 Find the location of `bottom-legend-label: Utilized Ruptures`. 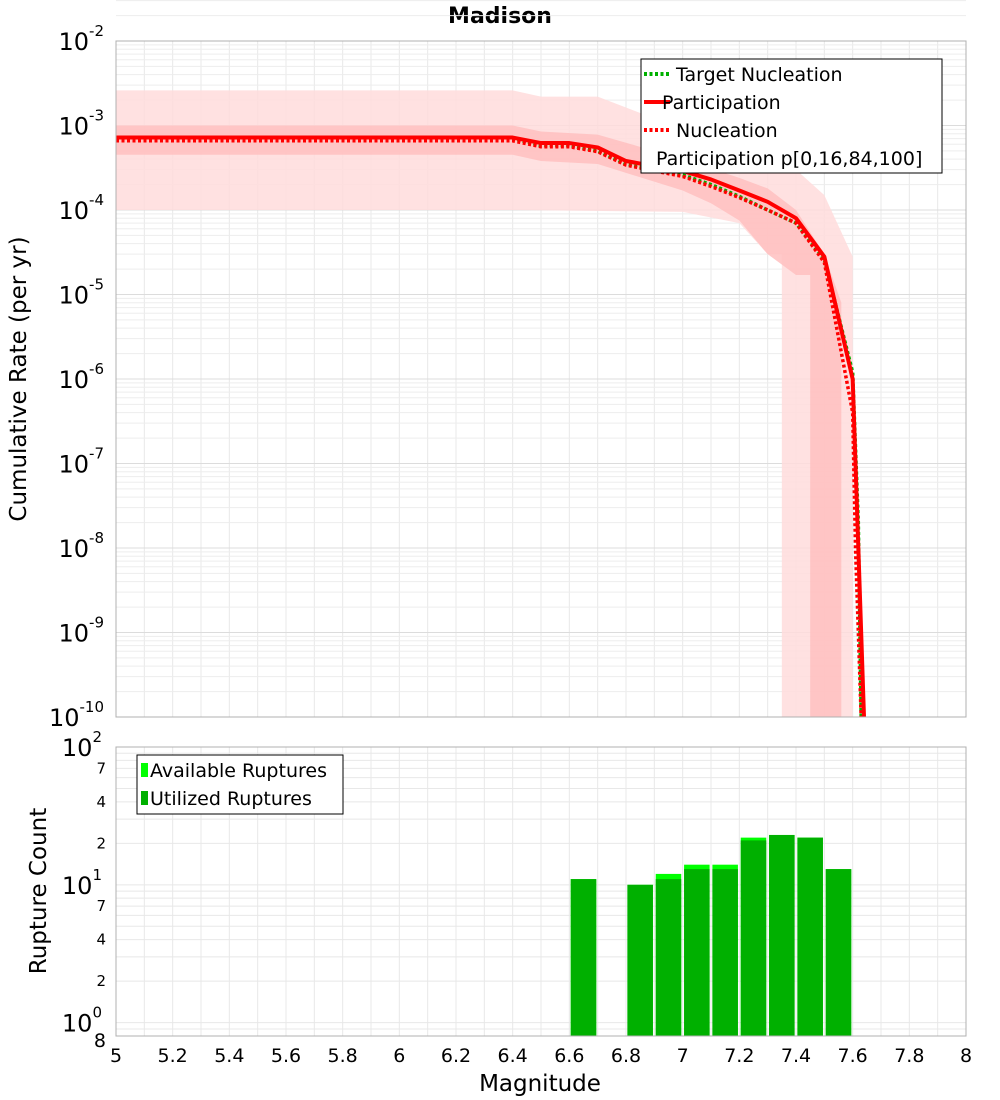

bottom-legend-label: Utilized Ruptures is located at coordinates (231, 799).